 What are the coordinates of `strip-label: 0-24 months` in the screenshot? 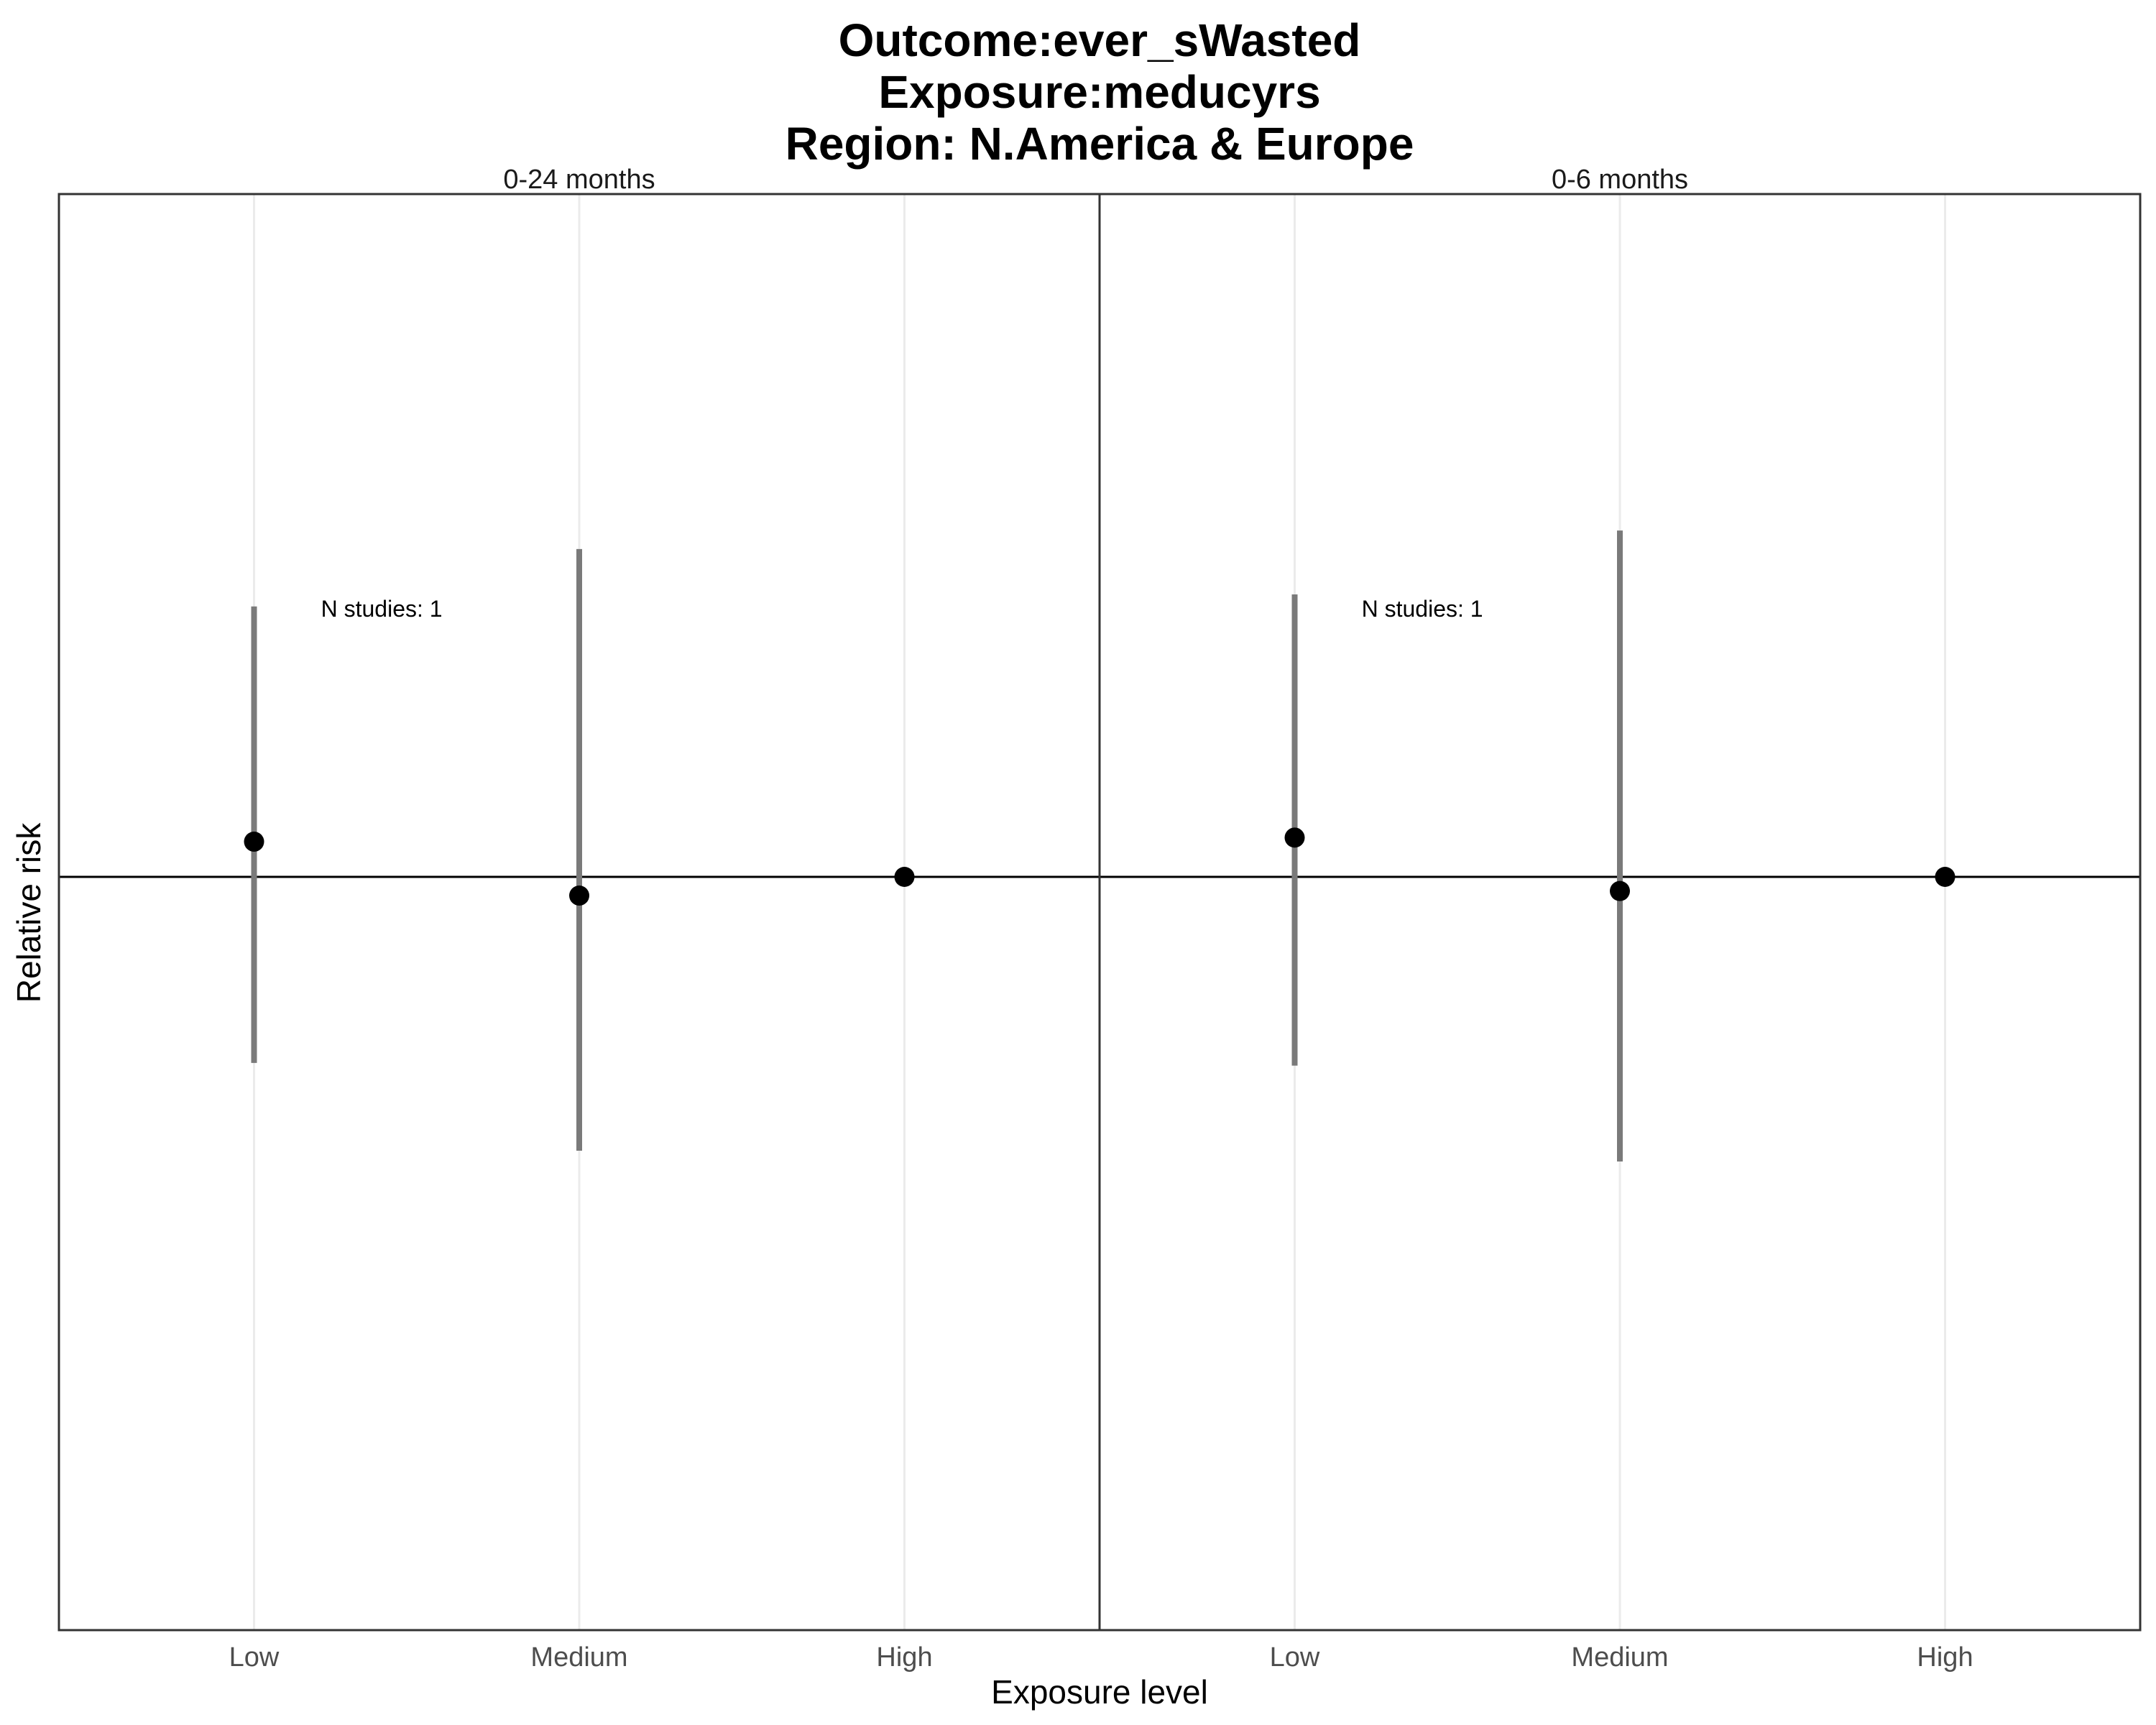 It's located at (579, 180).